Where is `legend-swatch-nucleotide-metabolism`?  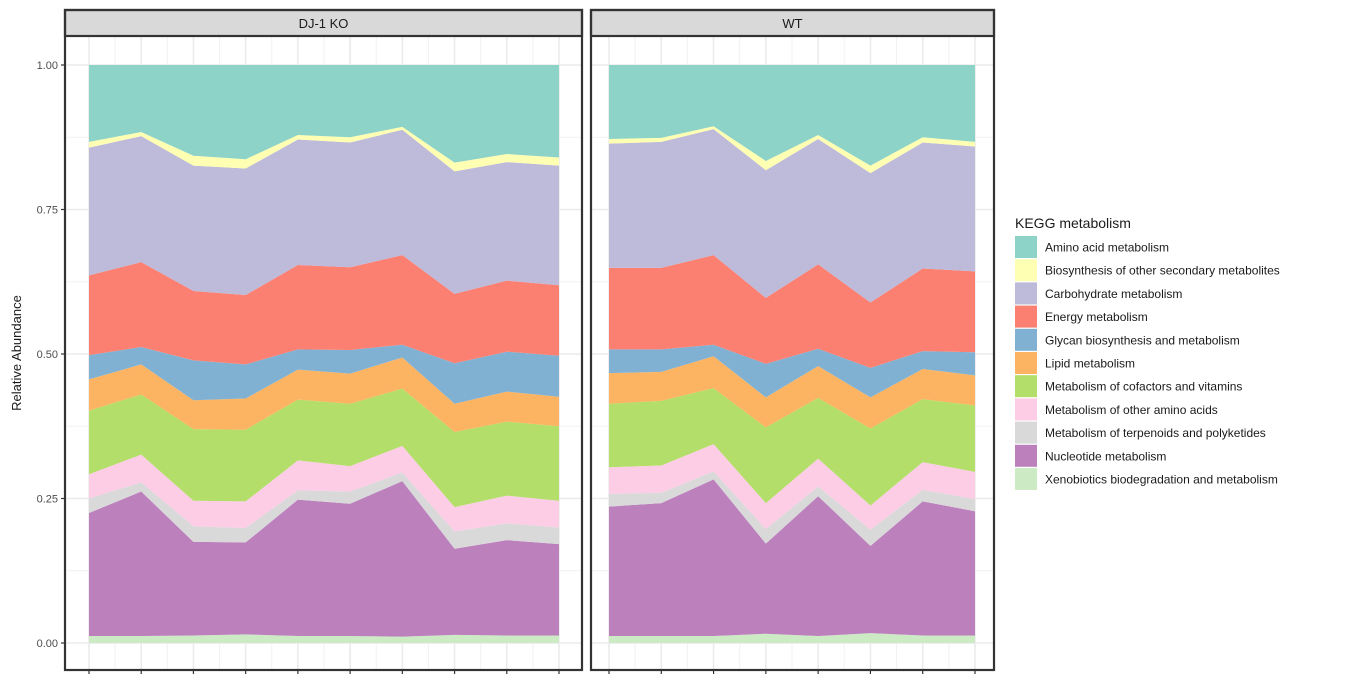 legend-swatch-nucleotide-metabolism is located at coordinates (1026, 455).